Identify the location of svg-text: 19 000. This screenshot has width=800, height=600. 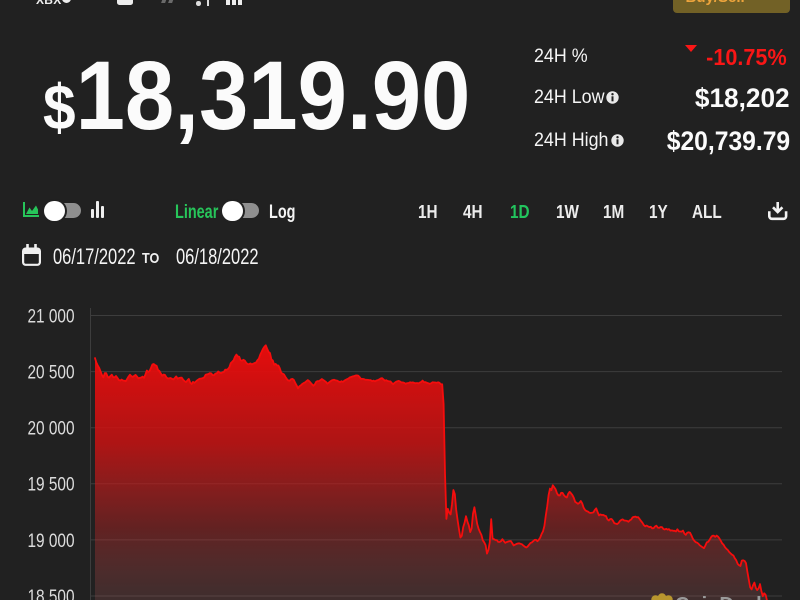
(51, 541).